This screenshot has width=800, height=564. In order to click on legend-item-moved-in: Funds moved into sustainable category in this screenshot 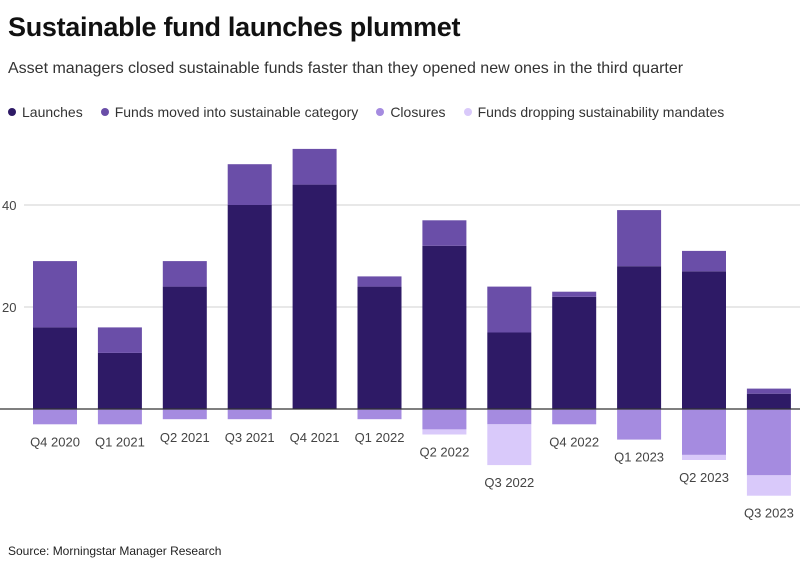, I will do `click(229, 112)`.